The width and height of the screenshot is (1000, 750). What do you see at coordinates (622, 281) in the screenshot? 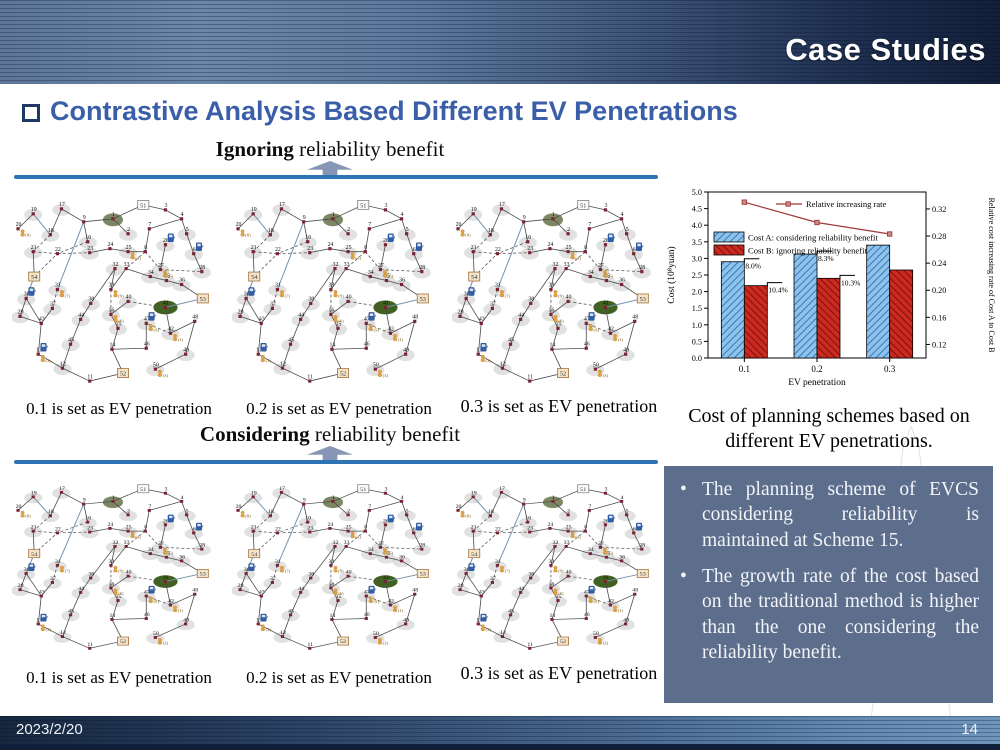
I see `svg-text: 36` at bounding box center [622, 281].